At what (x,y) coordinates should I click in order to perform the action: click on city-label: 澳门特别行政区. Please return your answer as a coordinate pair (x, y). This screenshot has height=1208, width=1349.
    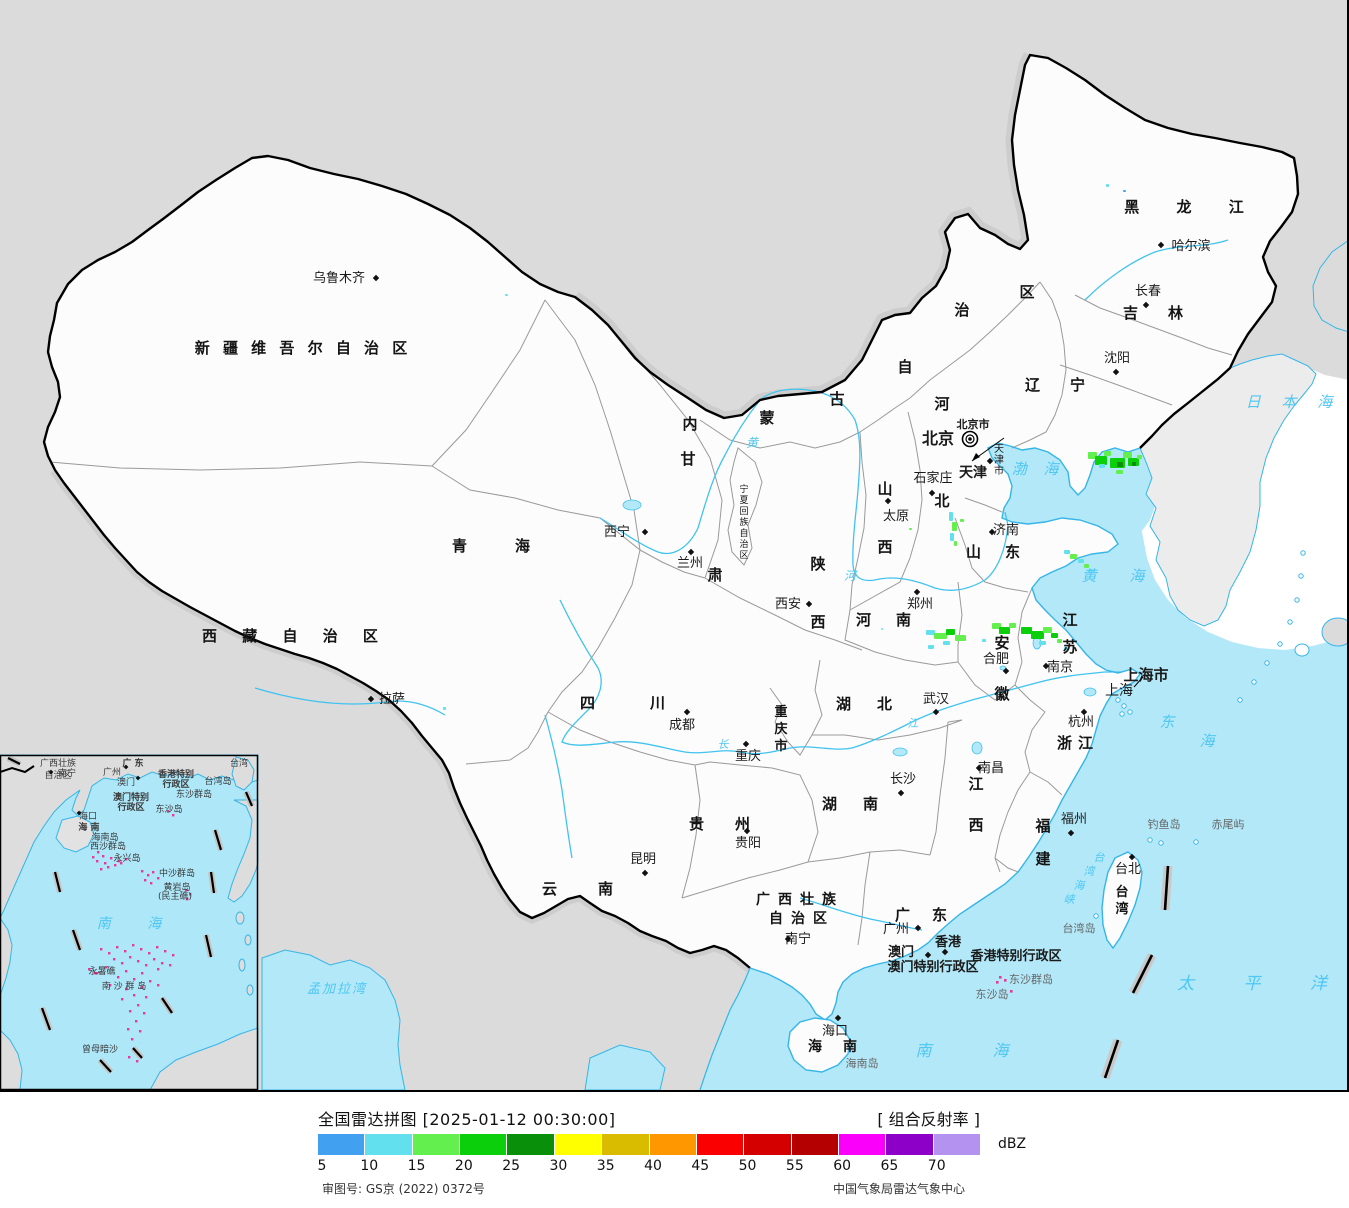
    Looking at the image, I should click on (932, 967).